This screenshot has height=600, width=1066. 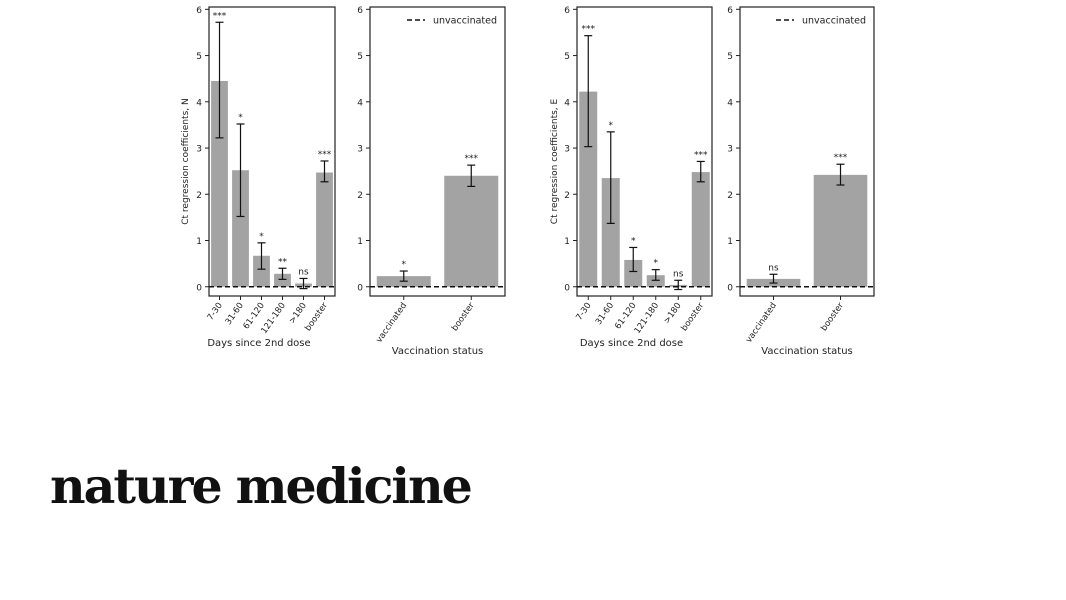 I want to click on x-tick-label: 31-60, so click(x=605, y=314).